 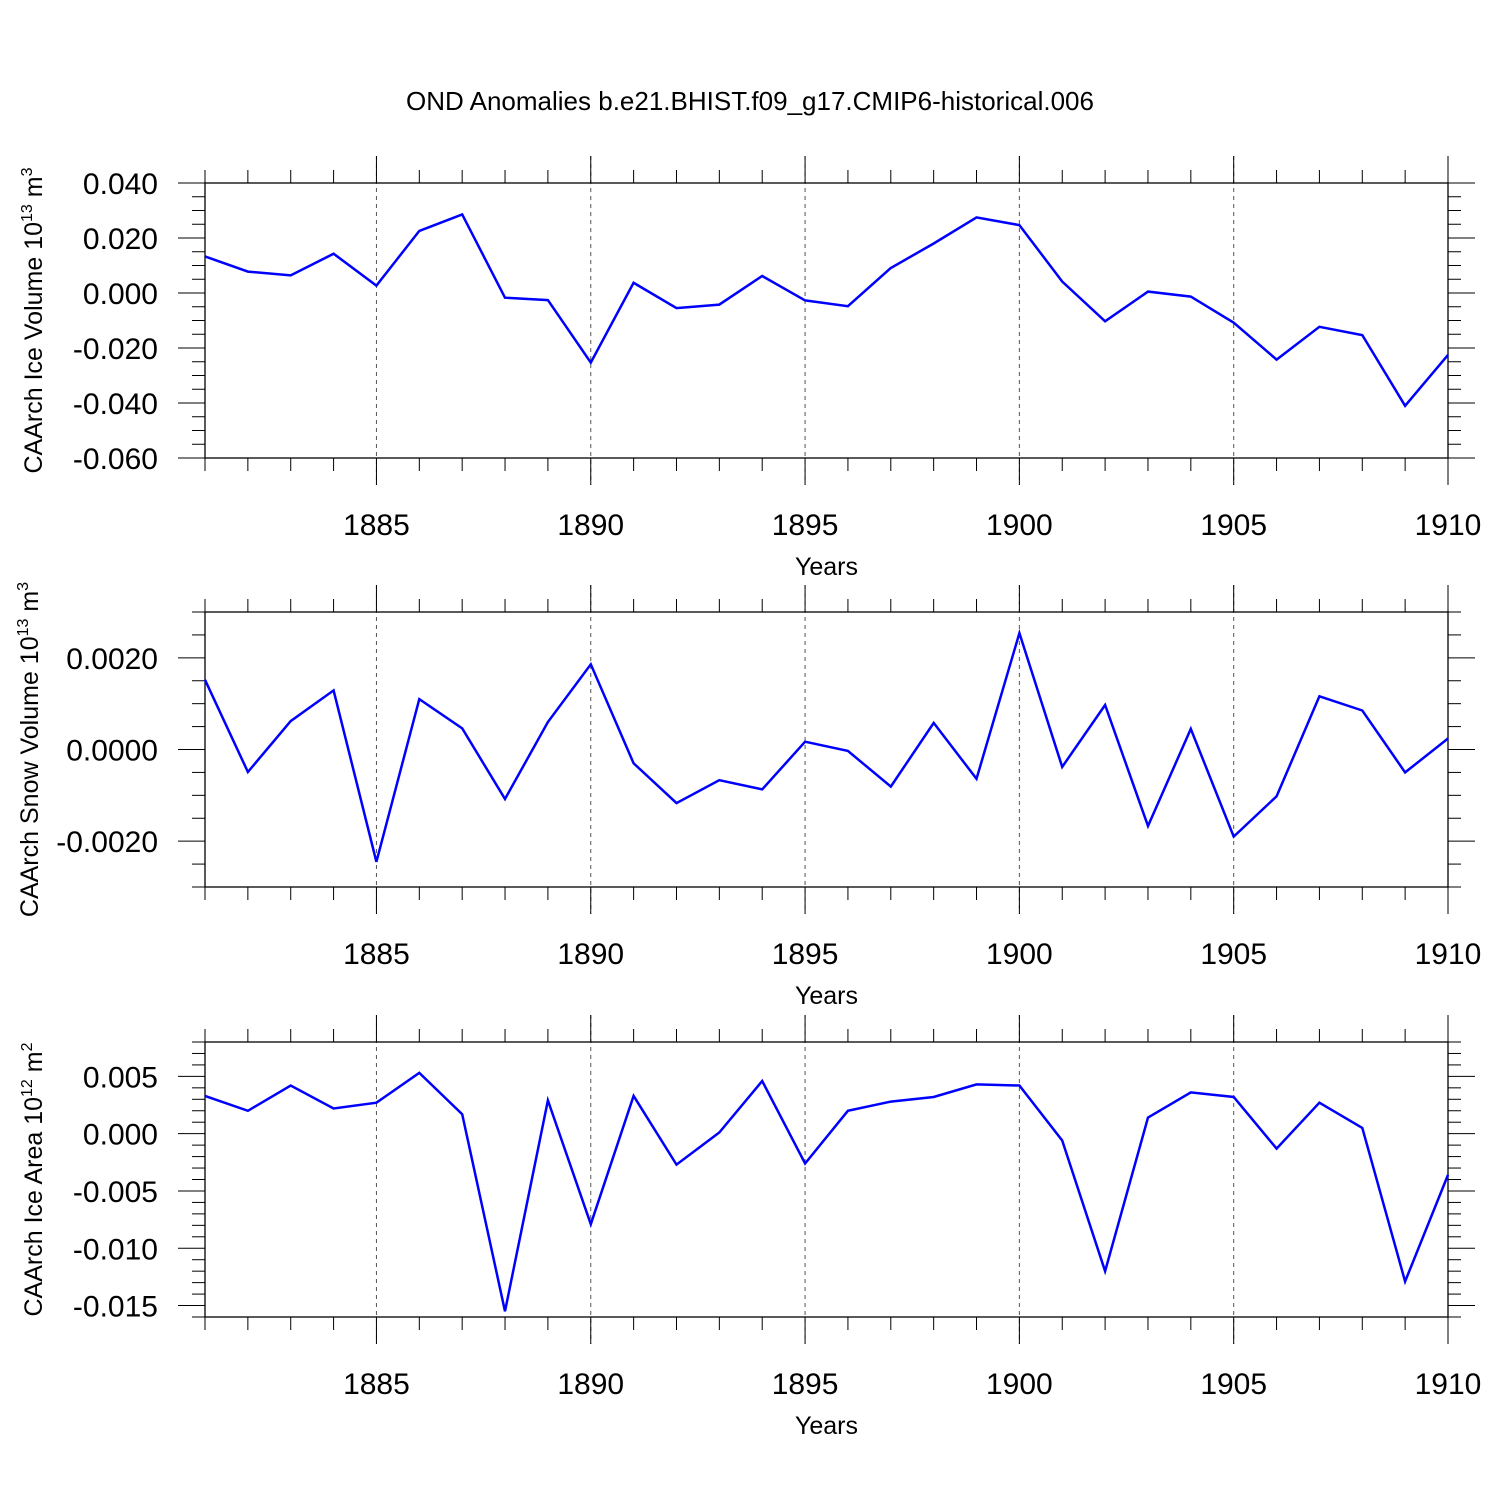 What do you see at coordinates (376, 1384) in the screenshot?
I see `x-tick-label: 1885` at bounding box center [376, 1384].